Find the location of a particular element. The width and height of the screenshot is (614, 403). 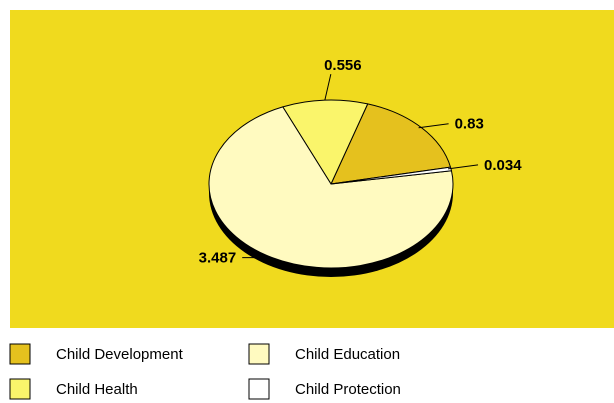

data-label-child-protection: 0.034 is located at coordinates (503, 165).